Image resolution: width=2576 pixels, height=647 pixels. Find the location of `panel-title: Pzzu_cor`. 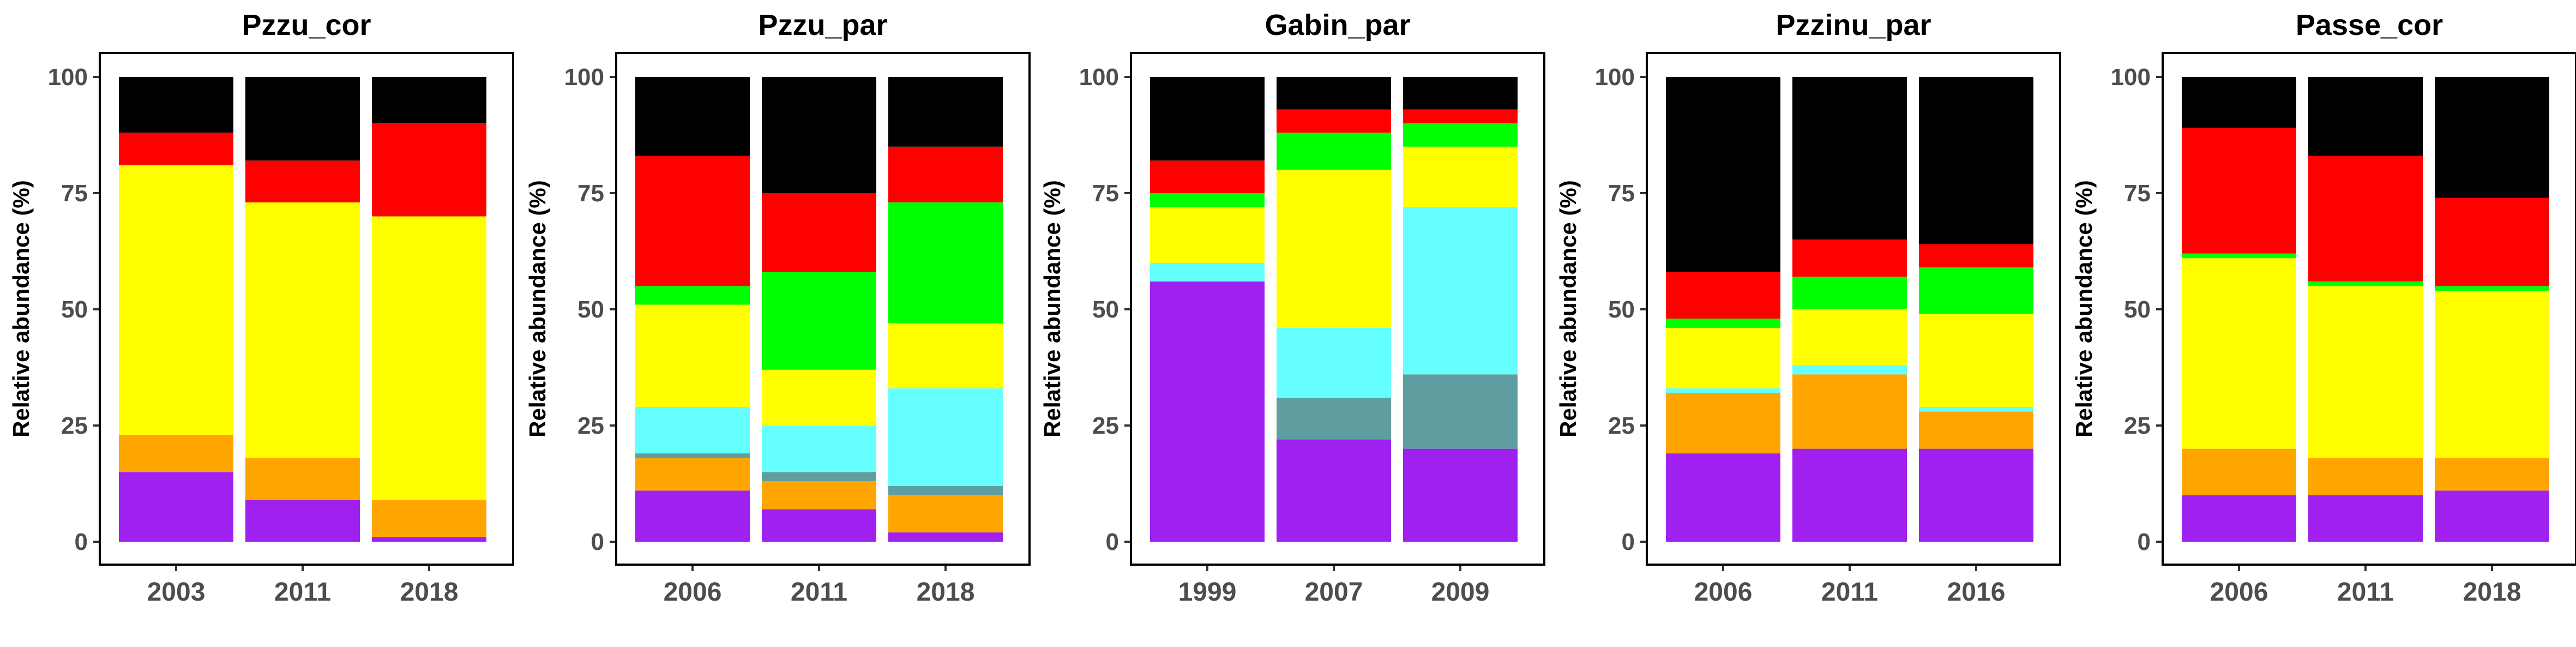

panel-title: Pzzu_cor is located at coordinates (306, 25).